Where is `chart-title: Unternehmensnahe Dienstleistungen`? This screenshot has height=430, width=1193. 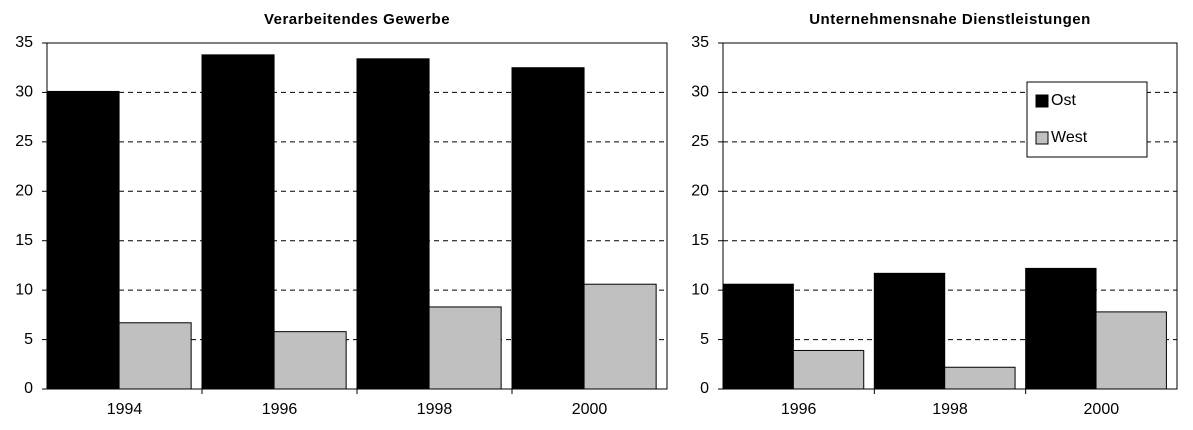 chart-title: Unternehmensnahe Dienstleistungen is located at coordinates (950, 19).